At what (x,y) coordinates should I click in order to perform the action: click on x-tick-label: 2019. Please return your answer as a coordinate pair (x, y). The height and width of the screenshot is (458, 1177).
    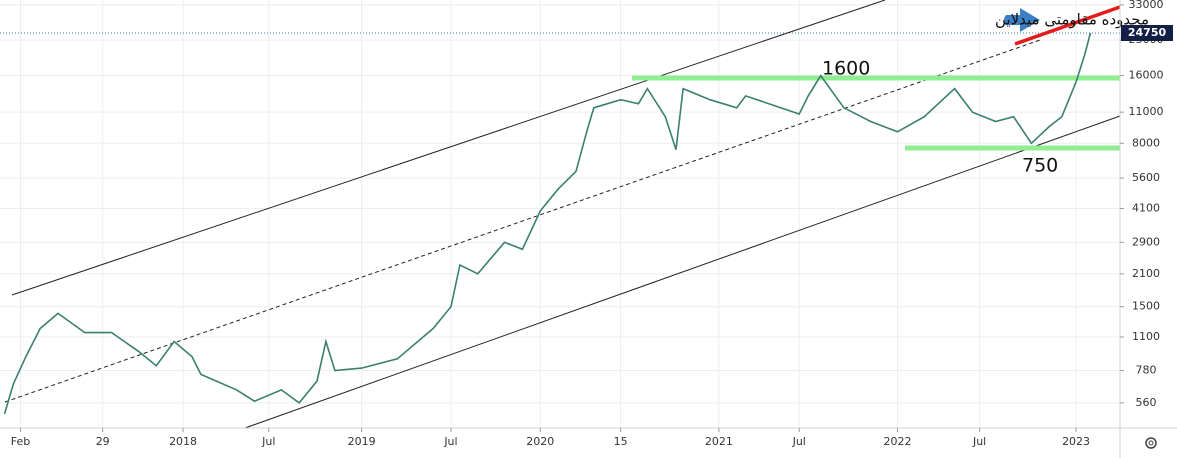
    Looking at the image, I should click on (362, 441).